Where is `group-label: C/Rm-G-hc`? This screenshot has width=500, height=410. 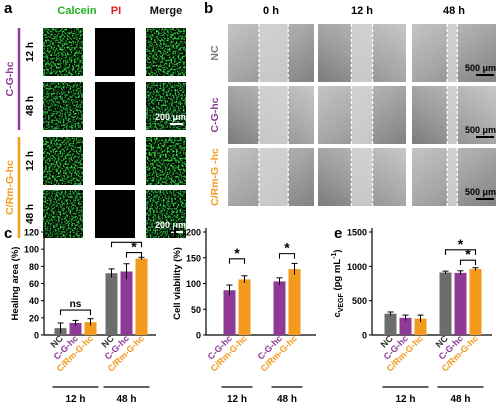 group-label: C/Rm-G-hc is located at coordinates (10, 187).